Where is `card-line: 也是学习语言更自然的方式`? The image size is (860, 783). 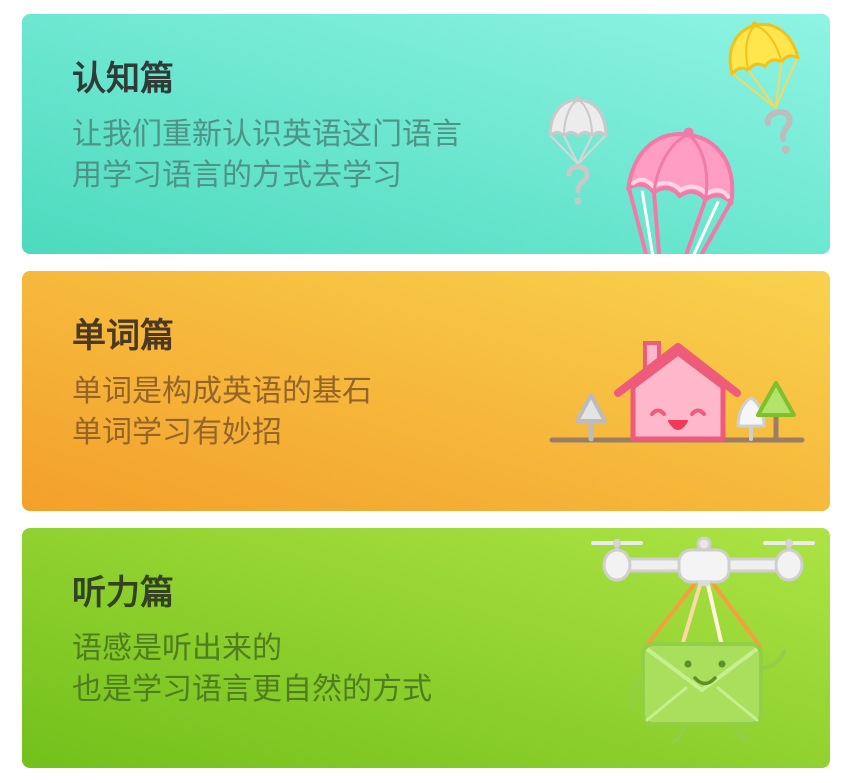 card-line: 也是学习语言更自然的方式 is located at coordinates (252, 689).